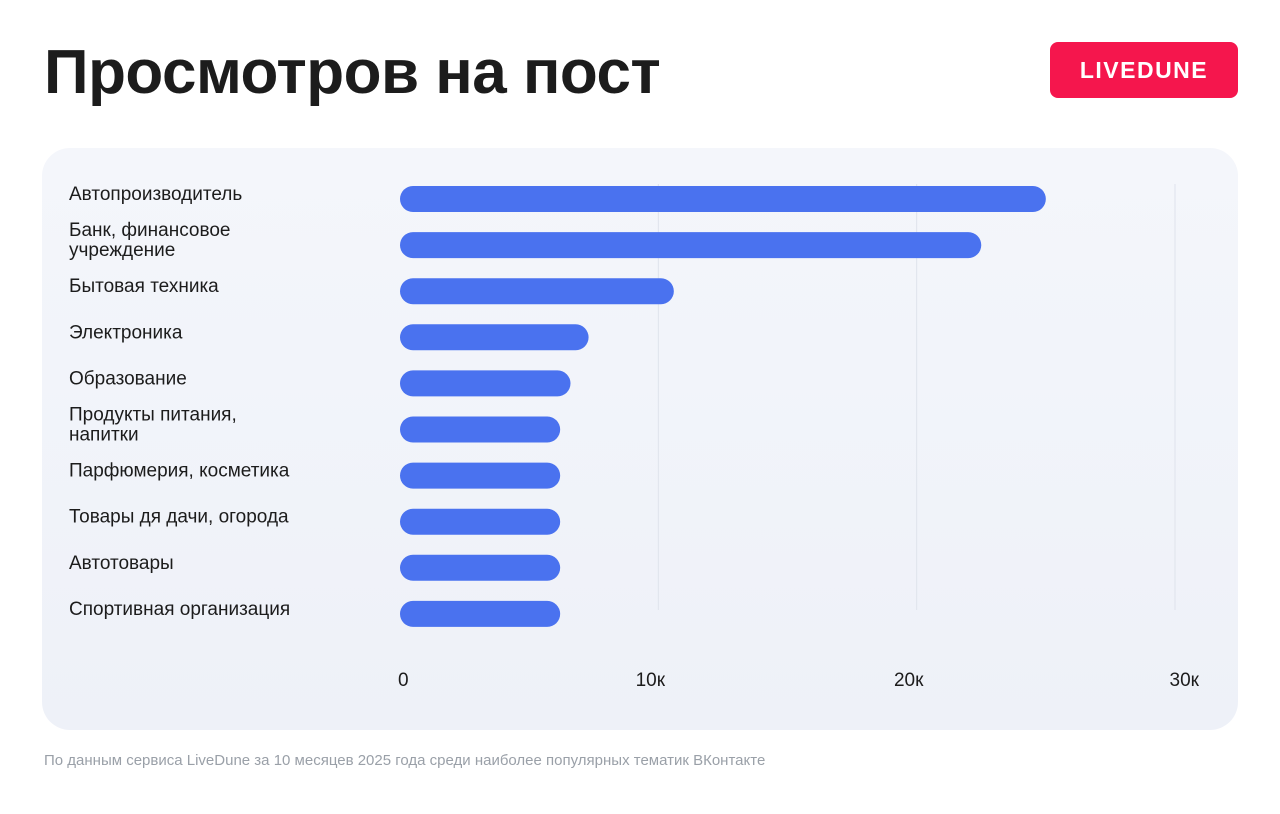 This screenshot has height=814, width=1280. I want to click on category-label: Автотовары, so click(121, 563).